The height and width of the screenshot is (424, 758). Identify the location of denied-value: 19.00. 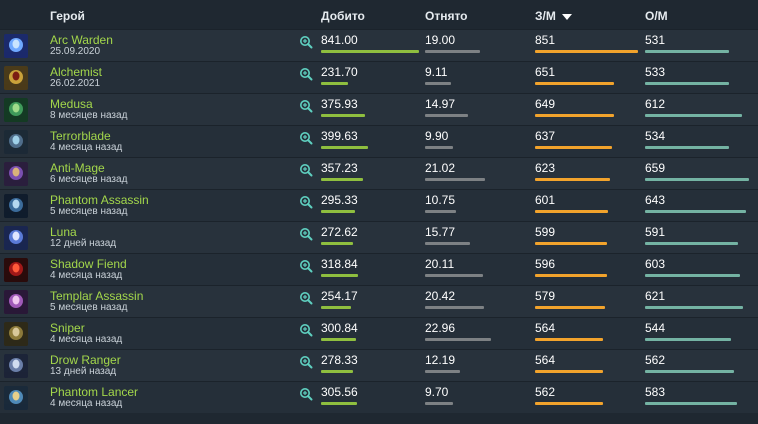
(440, 40).